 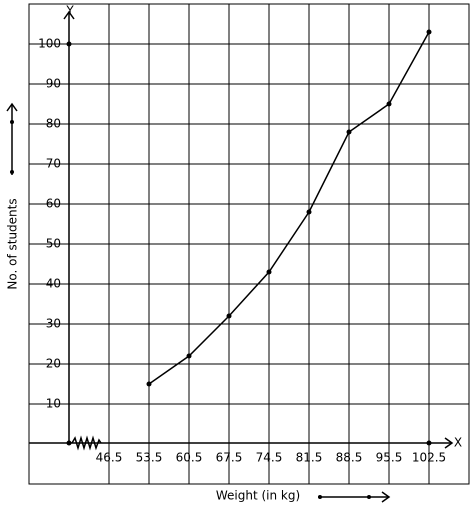 I want to click on y-tick-label: 100, so click(x=49, y=44).